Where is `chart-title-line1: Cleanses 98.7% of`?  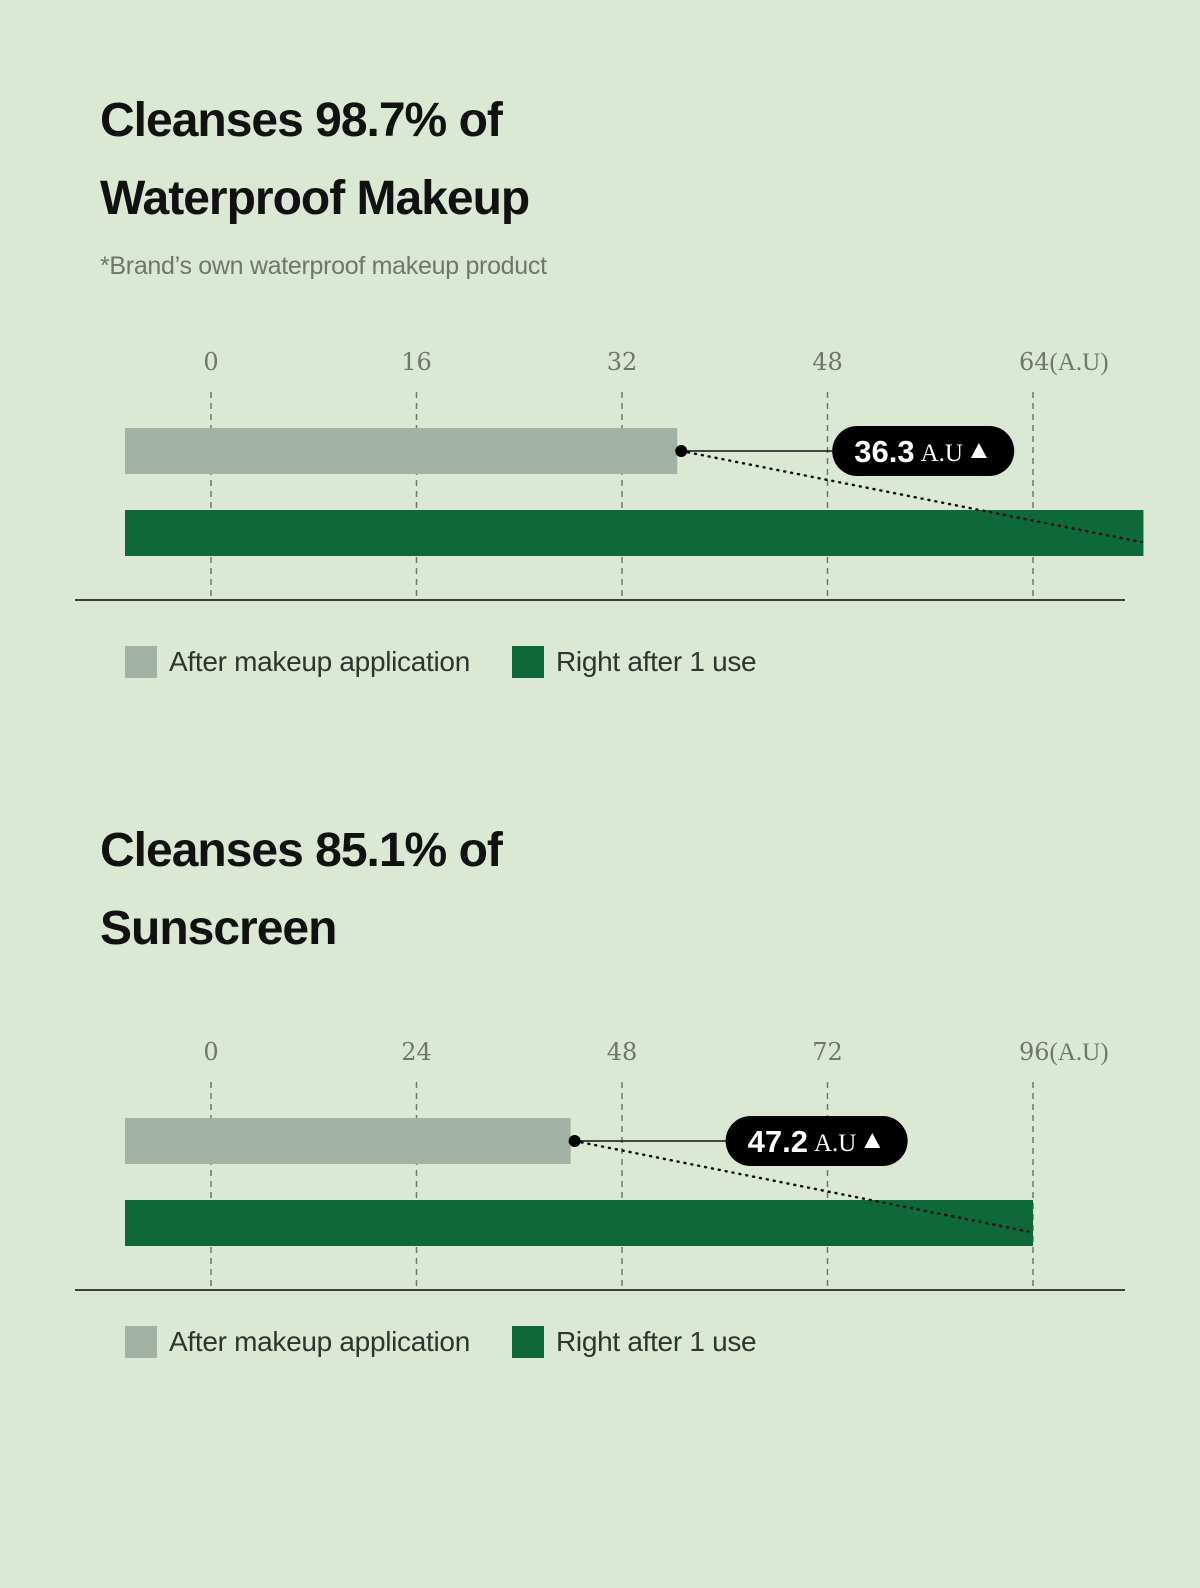
chart-title-line1: Cleanses 98.7% of is located at coordinates (301, 120).